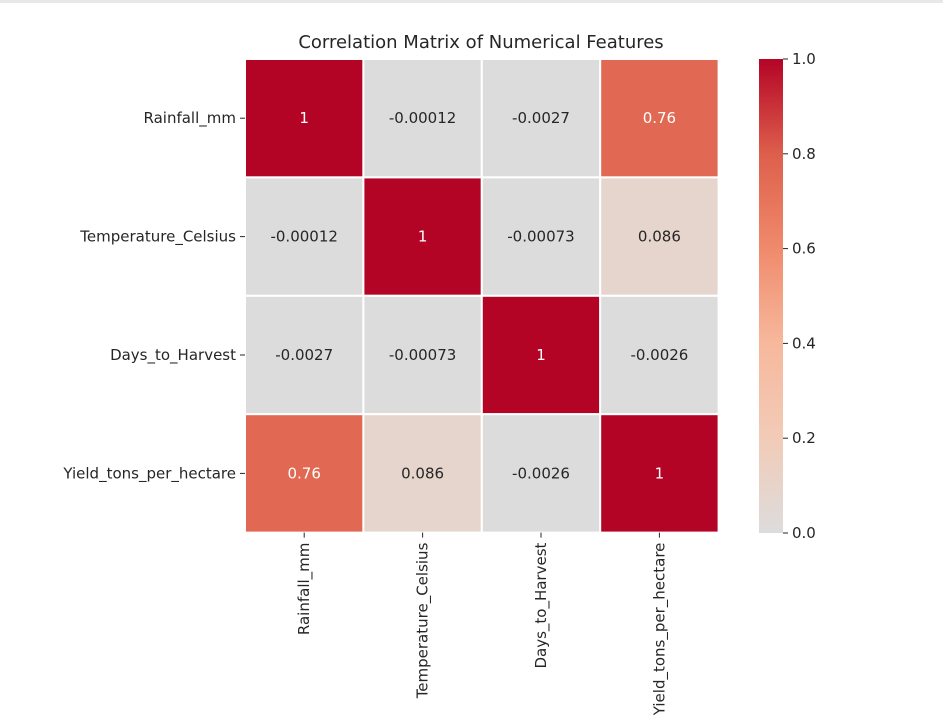  I want to click on colorbar-tick-label-5: 1.0, so click(804, 59).